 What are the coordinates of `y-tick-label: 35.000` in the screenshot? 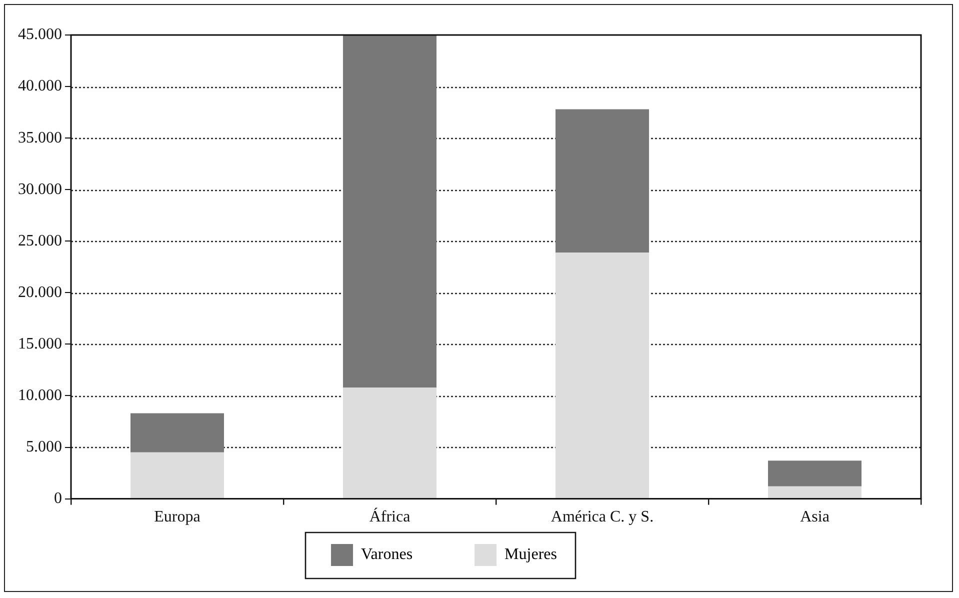 It's located at (40, 137).